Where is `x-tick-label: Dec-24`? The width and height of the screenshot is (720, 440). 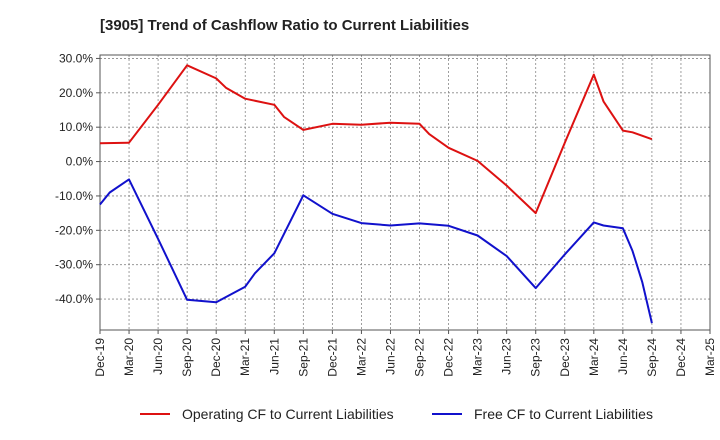 x-tick-label: Dec-24 is located at coordinates (681, 357).